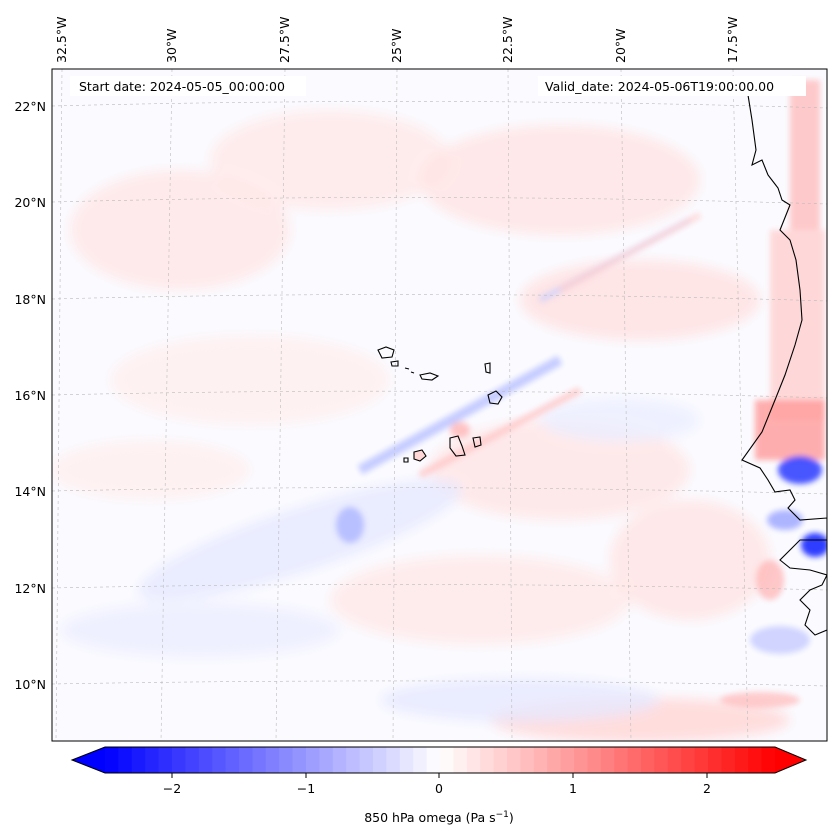 This screenshot has width=837, height=839. I want to click on lat-label: 12°N, so click(30, 588).